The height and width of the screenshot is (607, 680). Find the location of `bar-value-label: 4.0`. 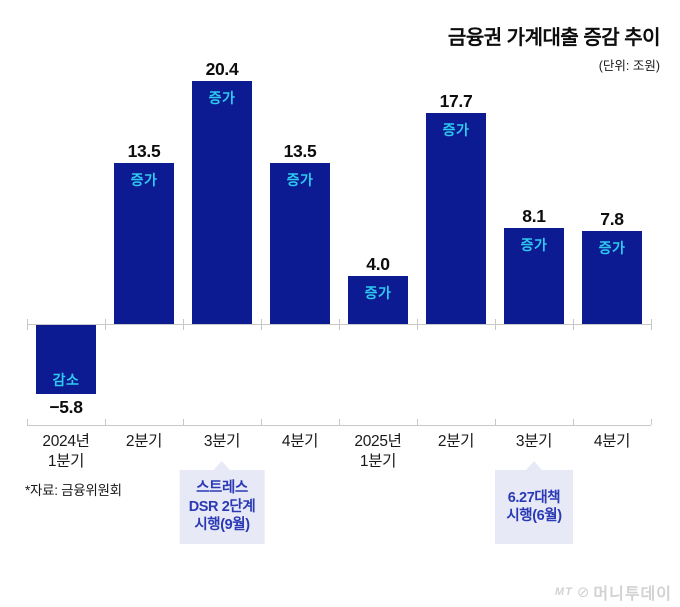

bar-value-label: 4.0 is located at coordinates (378, 264).